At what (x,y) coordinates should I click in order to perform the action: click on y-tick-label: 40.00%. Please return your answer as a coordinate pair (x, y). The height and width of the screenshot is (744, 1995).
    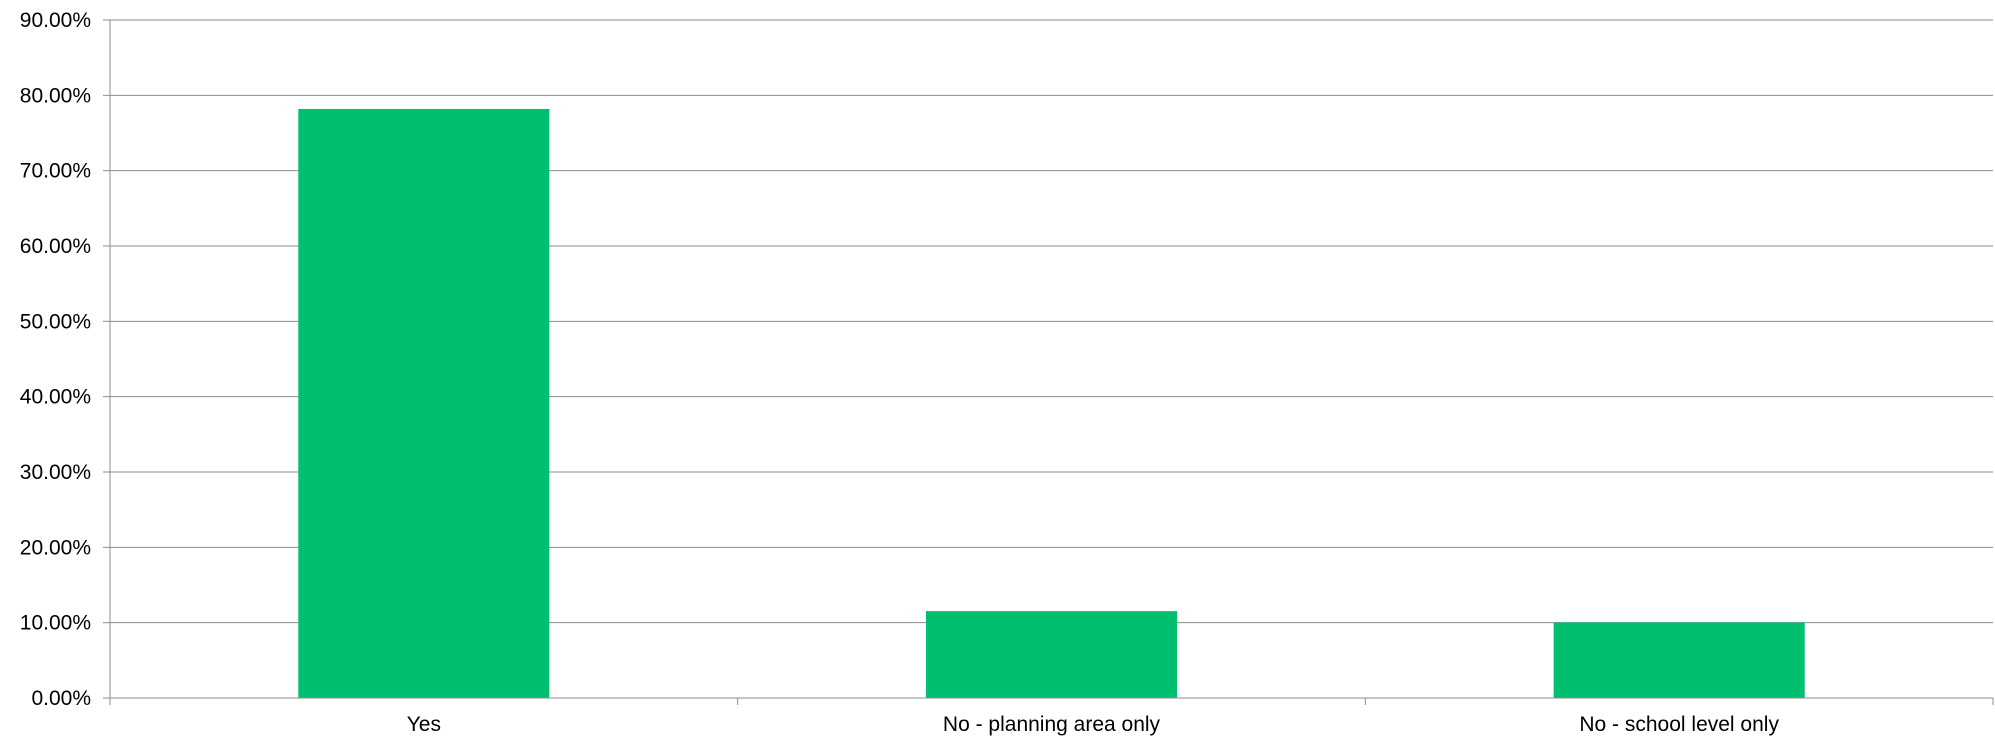
    Looking at the image, I should click on (55, 397).